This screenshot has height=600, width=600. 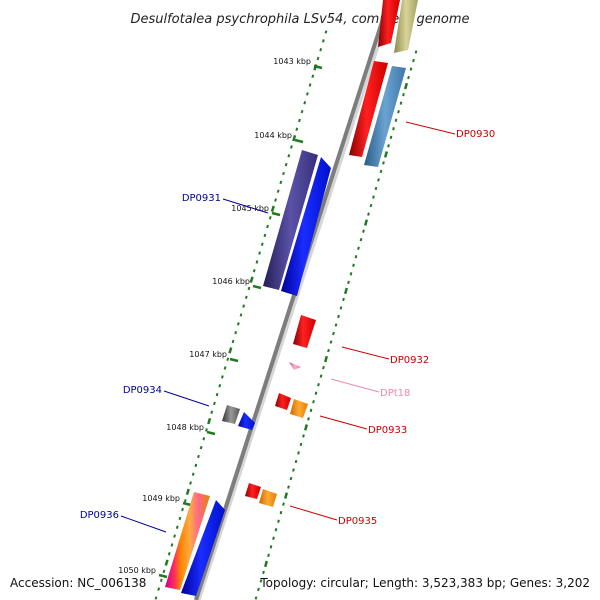 What do you see at coordinates (203, 548) in the screenshot?
I see `gene-dp0936b-feature` at bounding box center [203, 548].